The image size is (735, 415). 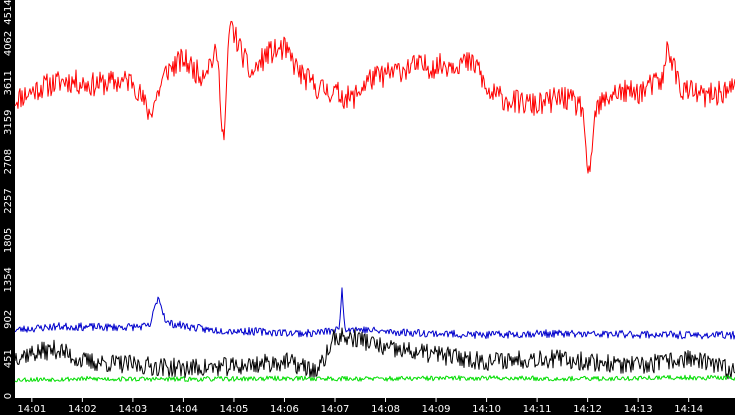 What do you see at coordinates (234, 409) in the screenshot?
I see `x-tick-label: 14:05` at bounding box center [234, 409].